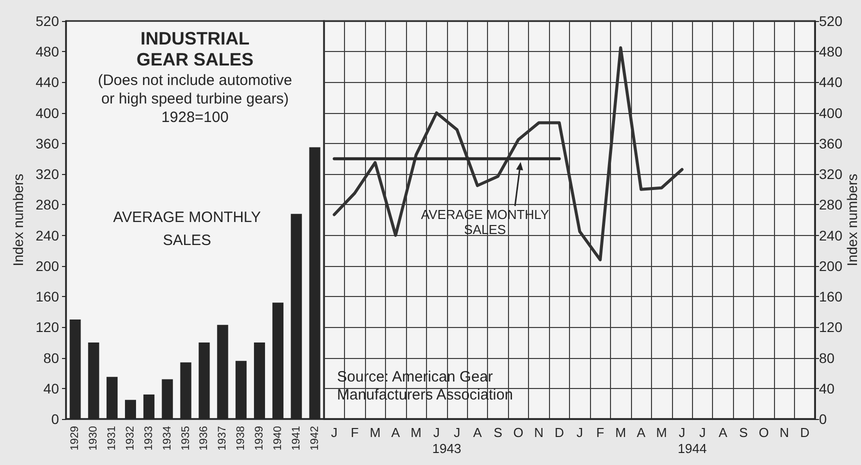  Describe the element at coordinates (112, 438) in the screenshot. I see `x-tick-label: 1931` at that location.